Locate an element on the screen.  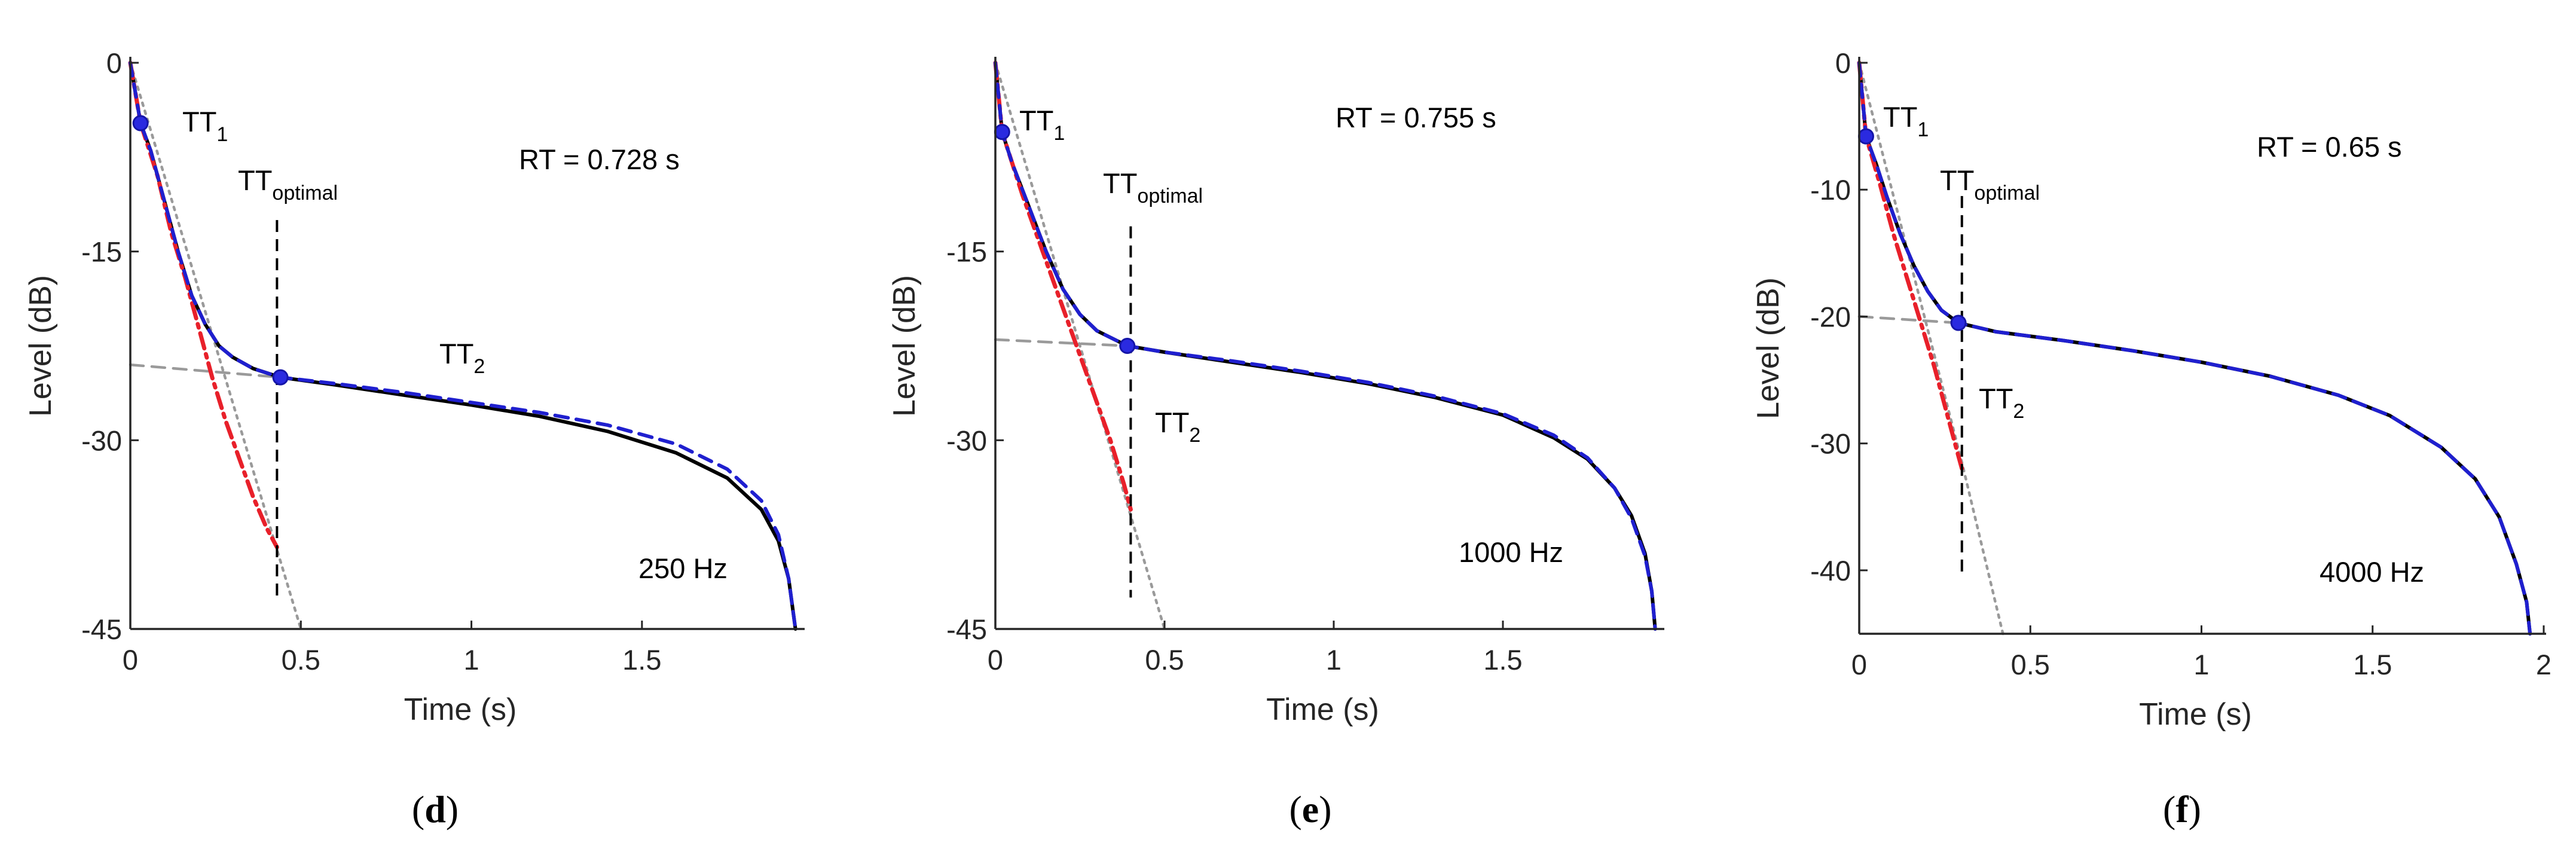
rt-label: RT = 0.65 s is located at coordinates (2329, 147).